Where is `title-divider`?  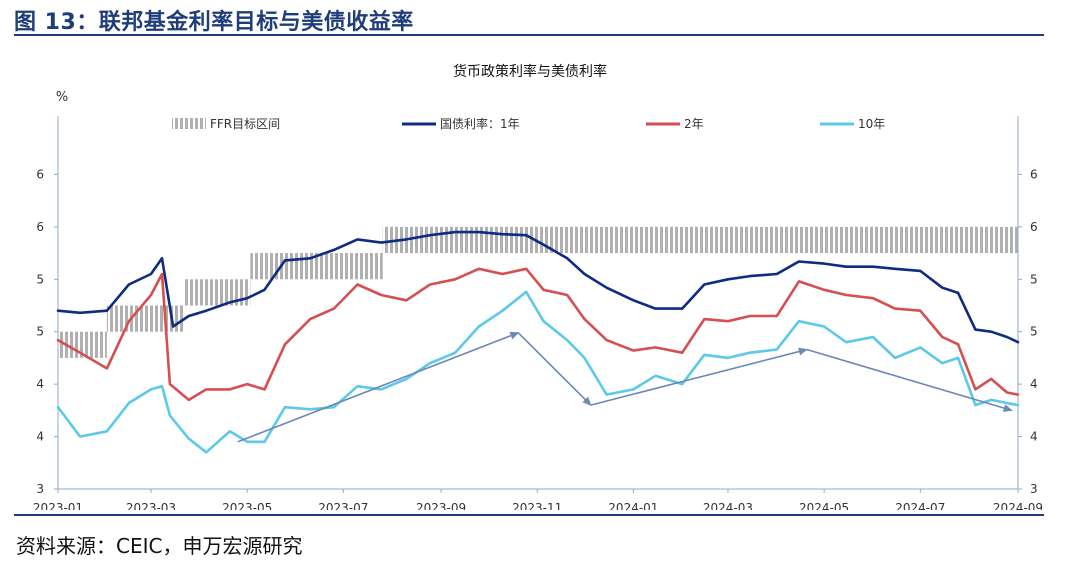 title-divider is located at coordinates (529, 35).